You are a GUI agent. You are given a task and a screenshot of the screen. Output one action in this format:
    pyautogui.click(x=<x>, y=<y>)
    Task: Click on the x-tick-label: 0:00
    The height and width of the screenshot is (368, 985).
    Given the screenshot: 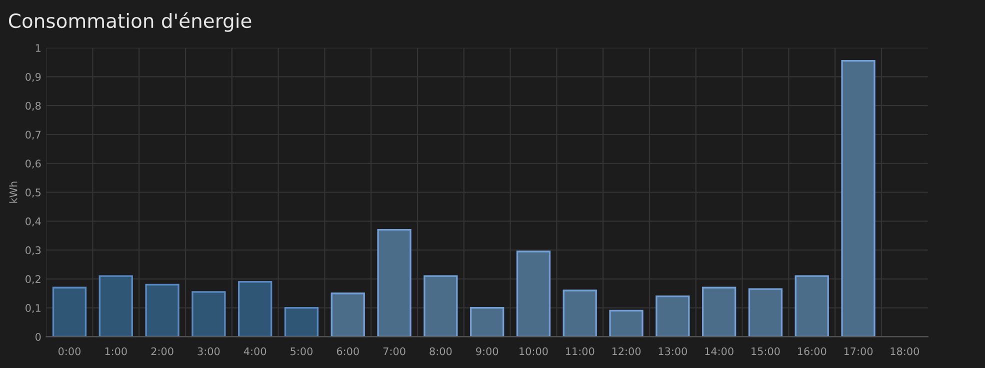 What is the action you would take?
    pyautogui.click(x=69, y=351)
    